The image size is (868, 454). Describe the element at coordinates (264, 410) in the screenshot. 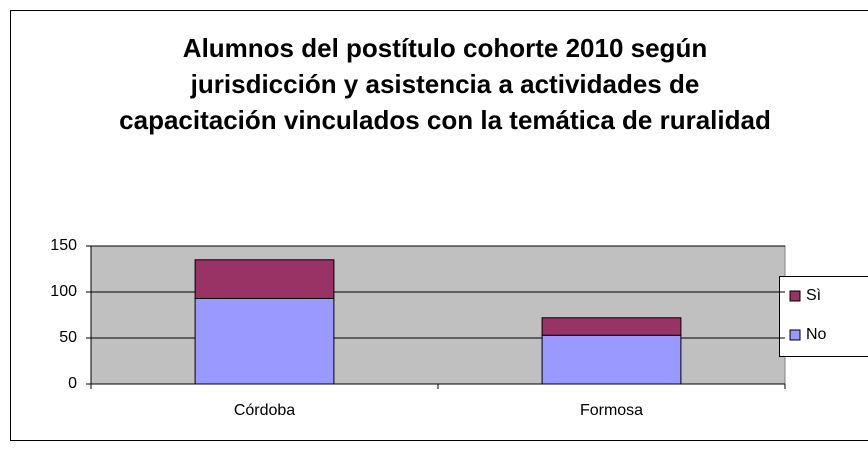

I see `x-tick-label: Córdoba` at that location.